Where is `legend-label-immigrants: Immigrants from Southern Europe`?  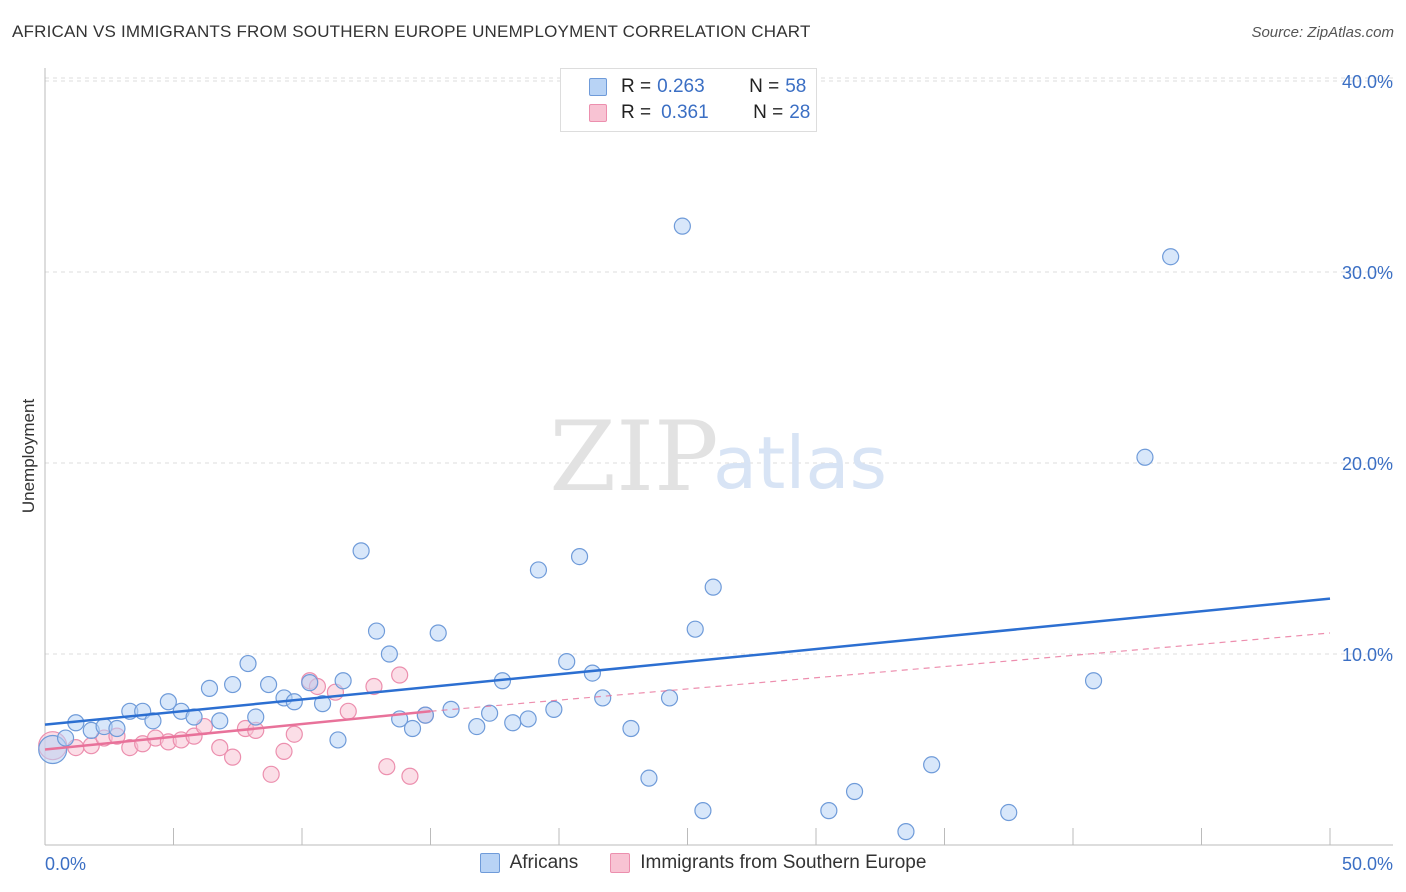 legend-label-immigrants: Immigrants from Southern Europe is located at coordinates (783, 862).